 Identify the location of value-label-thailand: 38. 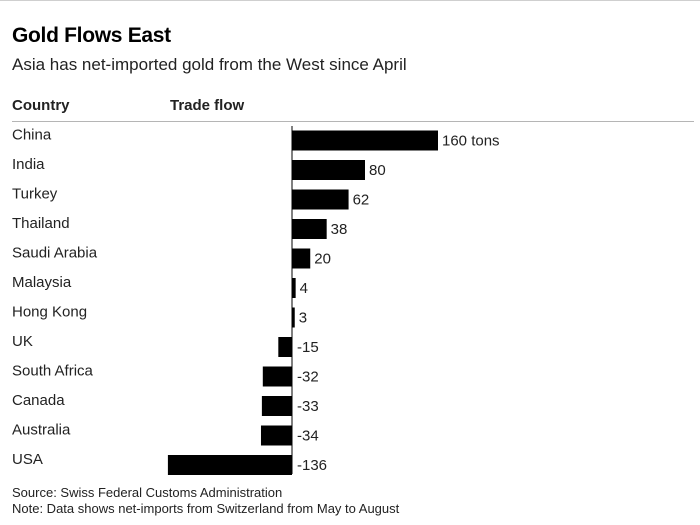
(339, 229).